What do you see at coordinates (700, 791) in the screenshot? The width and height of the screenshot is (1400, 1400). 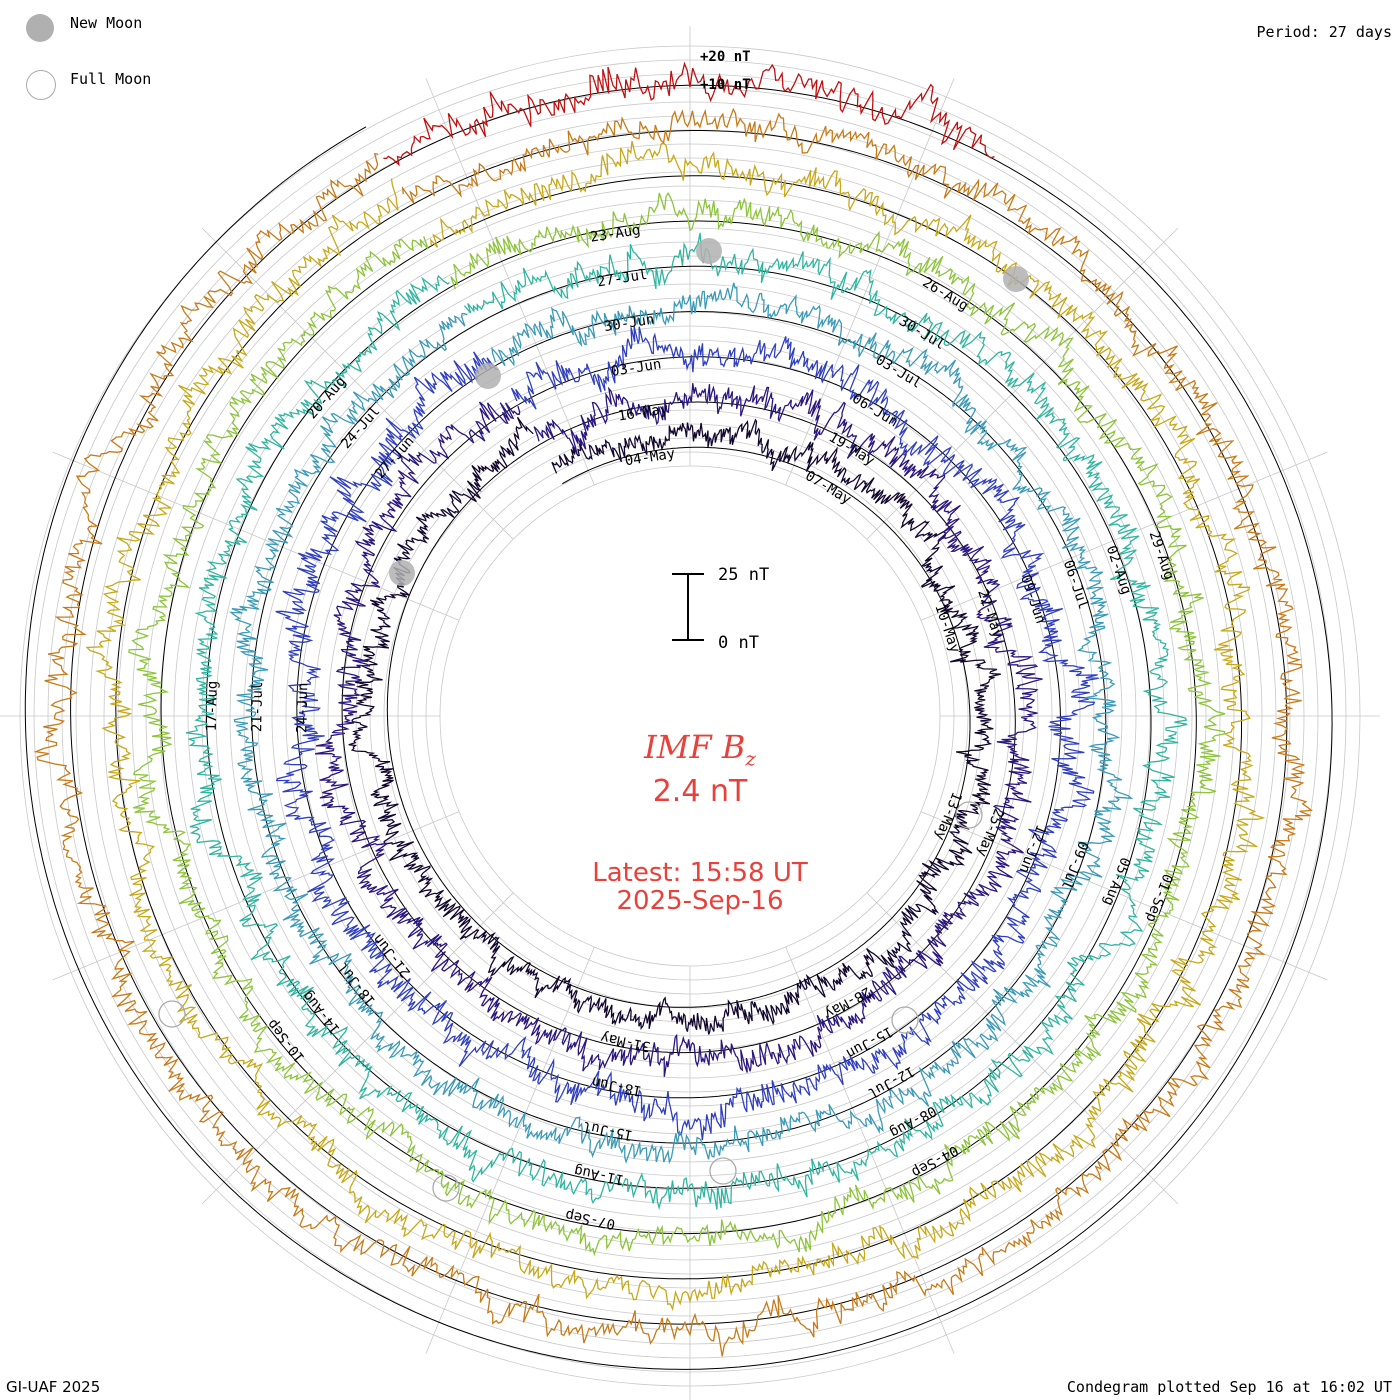 I see `parameter-value: 2.4 nT` at bounding box center [700, 791].